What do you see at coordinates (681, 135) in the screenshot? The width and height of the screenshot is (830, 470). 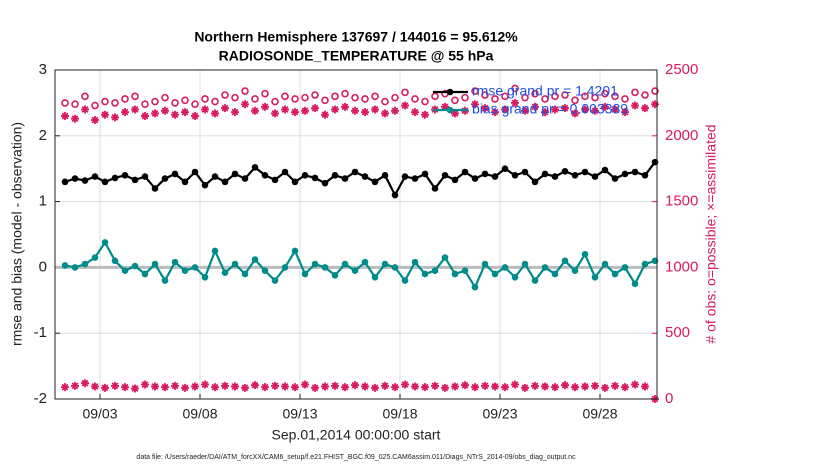 I see `y2-tick-label: 2000` at bounding box center [681, 135].